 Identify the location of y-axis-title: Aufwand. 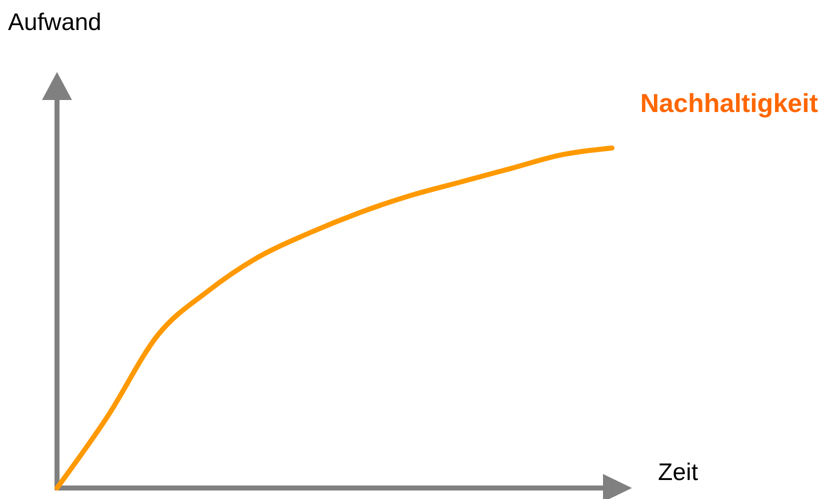
(55, 22).